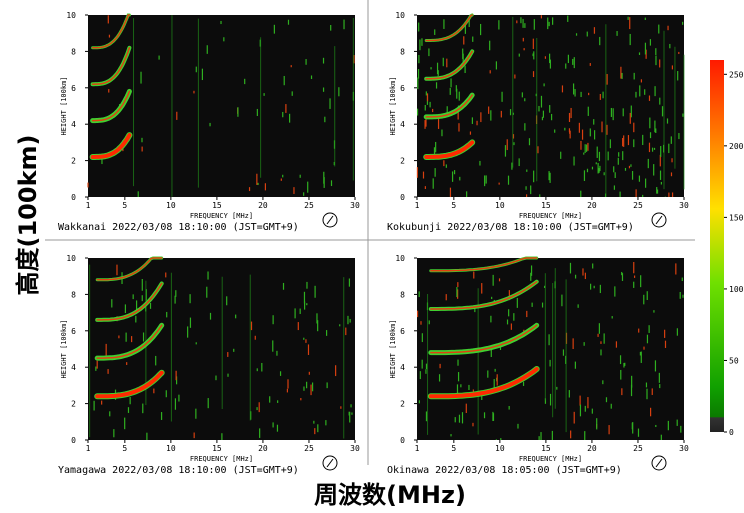  What do you see at coordinates (736, 289) in the screenshot?
I see `colorbar-tick-label: 100` at bounding box center [736, 289].